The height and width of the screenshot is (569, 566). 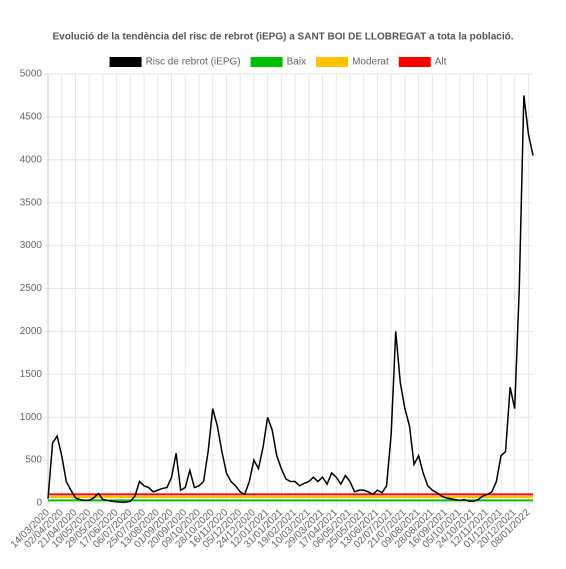 I want to click on y-tick-label: 2500, so click(x=31, y=288).